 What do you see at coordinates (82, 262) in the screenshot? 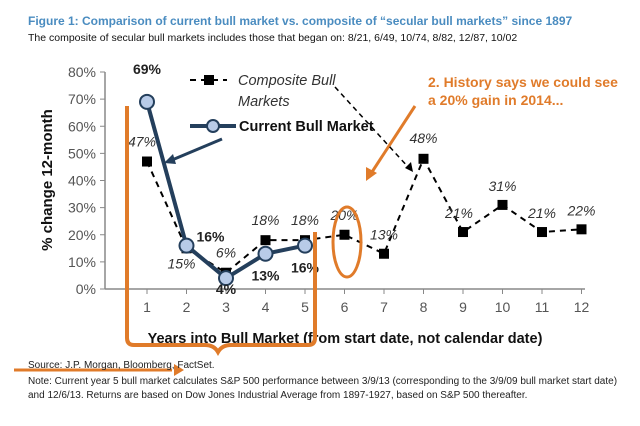
I see `y-tick-label: 10%` at bounding box center [82, 262].